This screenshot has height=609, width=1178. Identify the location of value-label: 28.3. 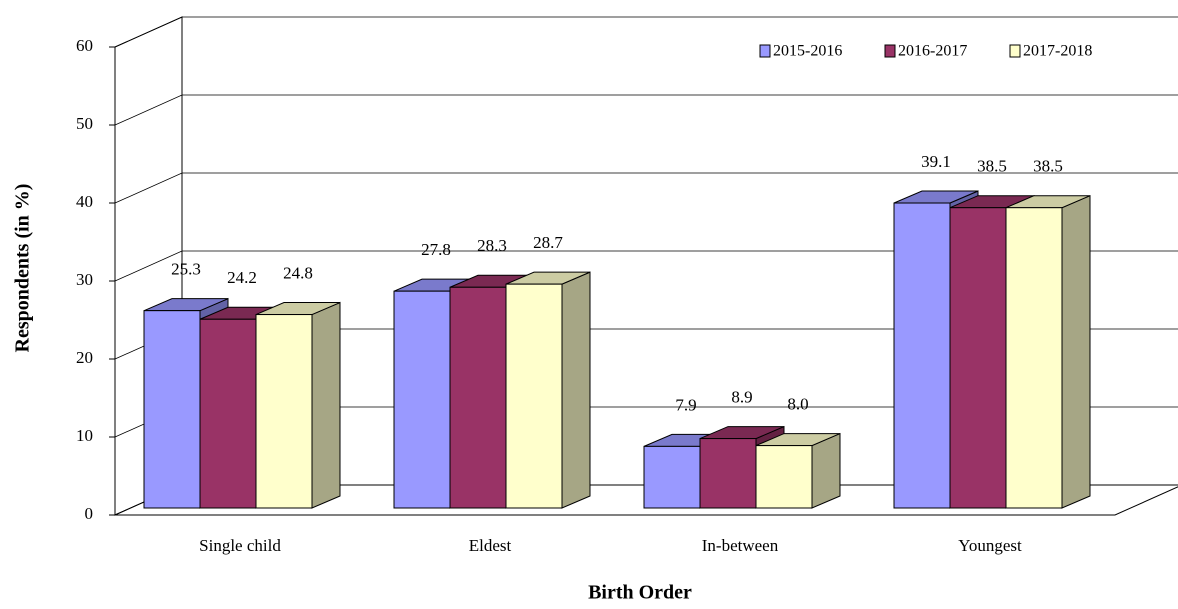
(492, 245).